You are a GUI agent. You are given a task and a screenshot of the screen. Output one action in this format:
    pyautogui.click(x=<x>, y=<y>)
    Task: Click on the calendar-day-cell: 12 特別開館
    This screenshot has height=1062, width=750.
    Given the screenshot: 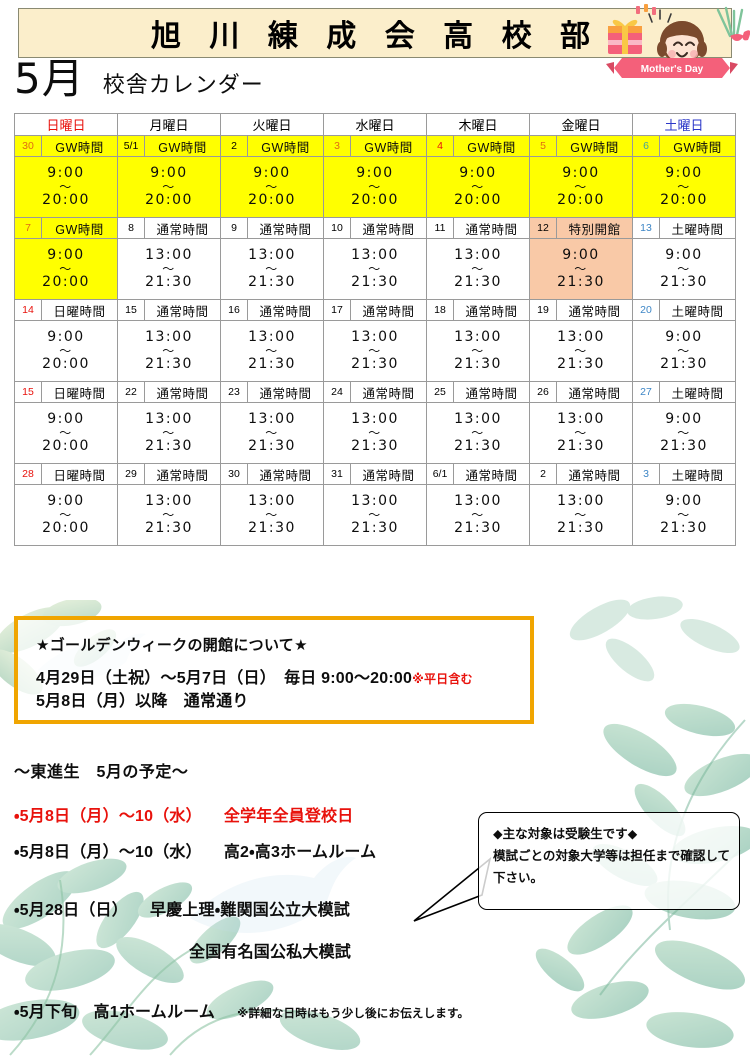 What is the action you would take?
    pyautogui.click(x=581, y=228)
    